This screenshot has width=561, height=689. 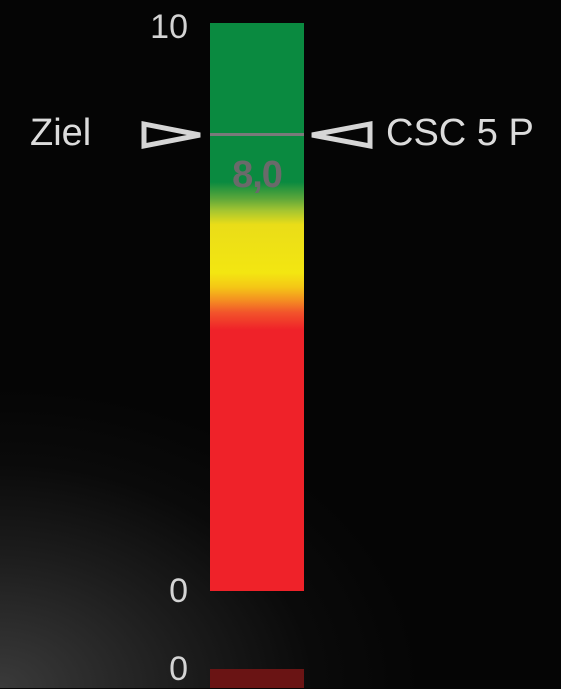 What do you see at coordinates (178, 591) in the screenshot?
I see `scale-min-label: 0` at bounding box center [178, 591].